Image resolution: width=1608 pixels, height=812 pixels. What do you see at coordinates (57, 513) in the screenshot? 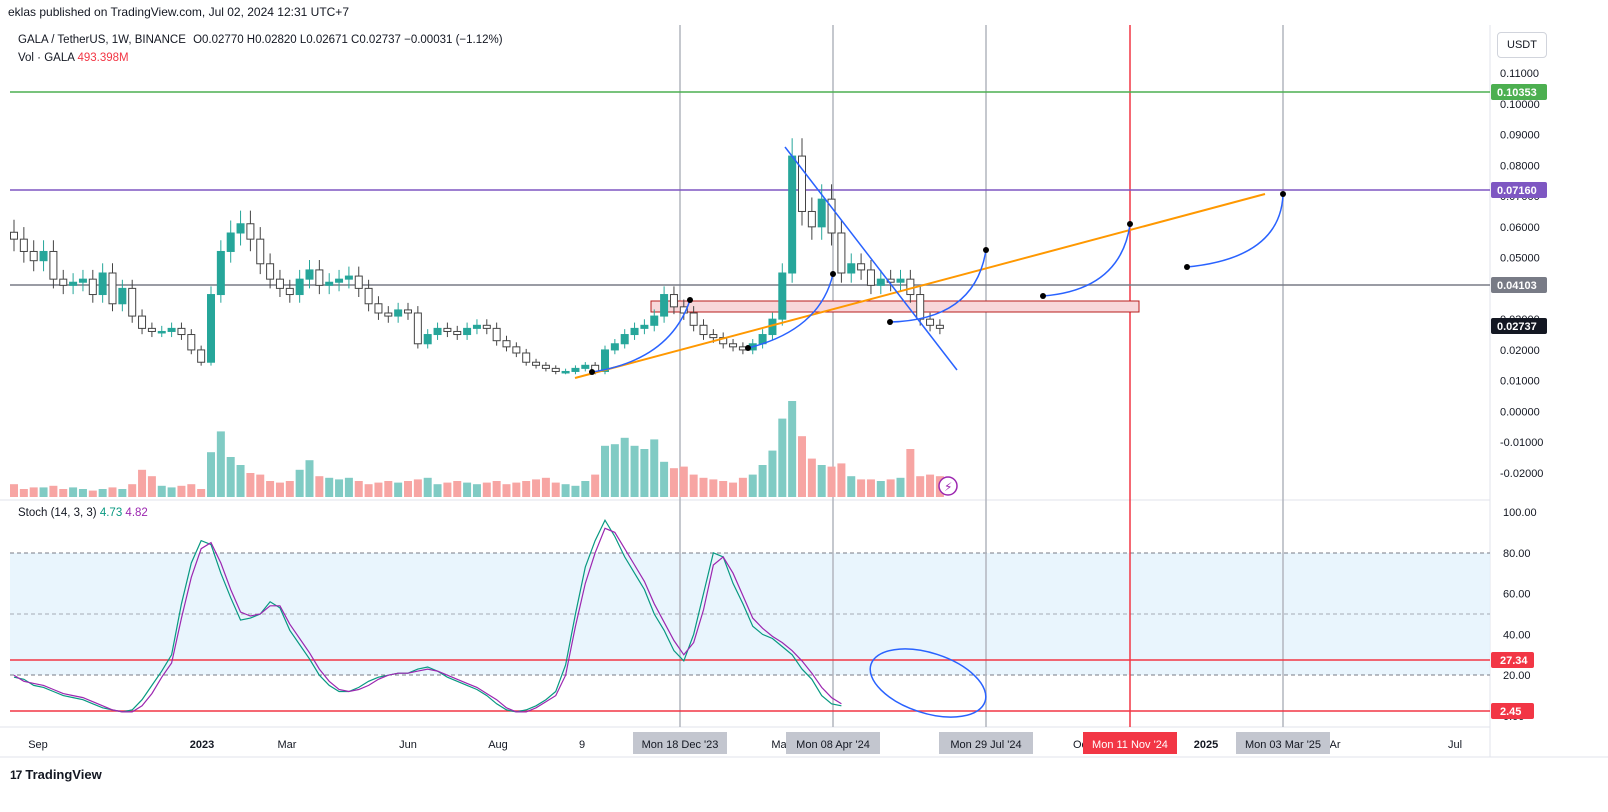
I see `stoch-label: Stoch (14, 3, 3)` at bounding box center [57, 513].